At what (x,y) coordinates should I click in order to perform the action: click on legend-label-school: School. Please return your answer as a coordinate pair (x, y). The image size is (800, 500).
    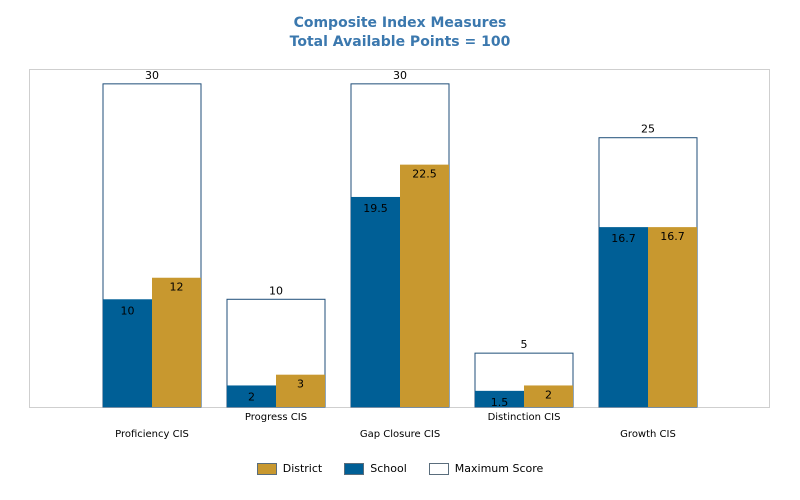
    Looking at the image, I should click on (388, 468).